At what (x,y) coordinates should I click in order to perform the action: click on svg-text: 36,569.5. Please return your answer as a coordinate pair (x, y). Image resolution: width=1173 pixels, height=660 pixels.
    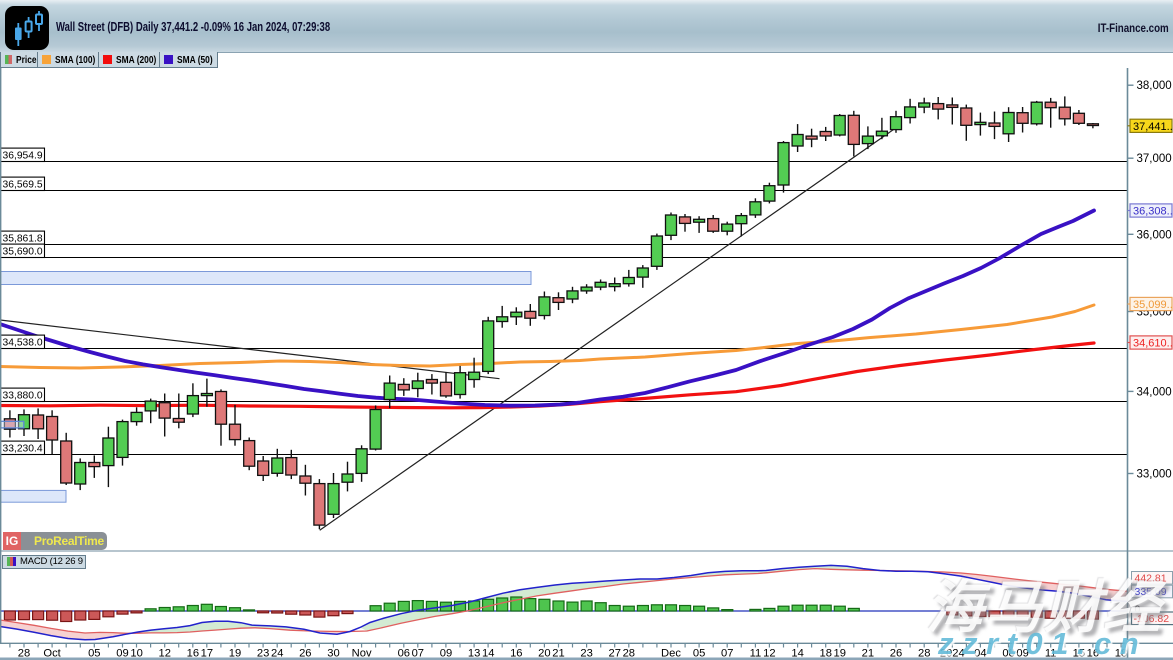
    Looking at the image, I should click on (23, 184).